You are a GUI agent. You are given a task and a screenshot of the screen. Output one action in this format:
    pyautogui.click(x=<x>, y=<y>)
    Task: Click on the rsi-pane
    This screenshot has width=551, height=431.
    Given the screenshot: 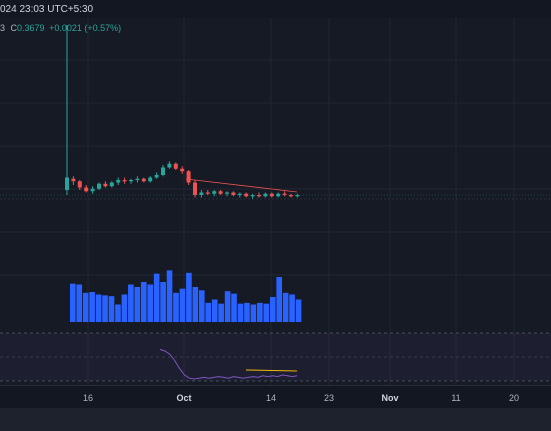 What is the action you would take?
    pyautogui.click(x=275, y=357)
    